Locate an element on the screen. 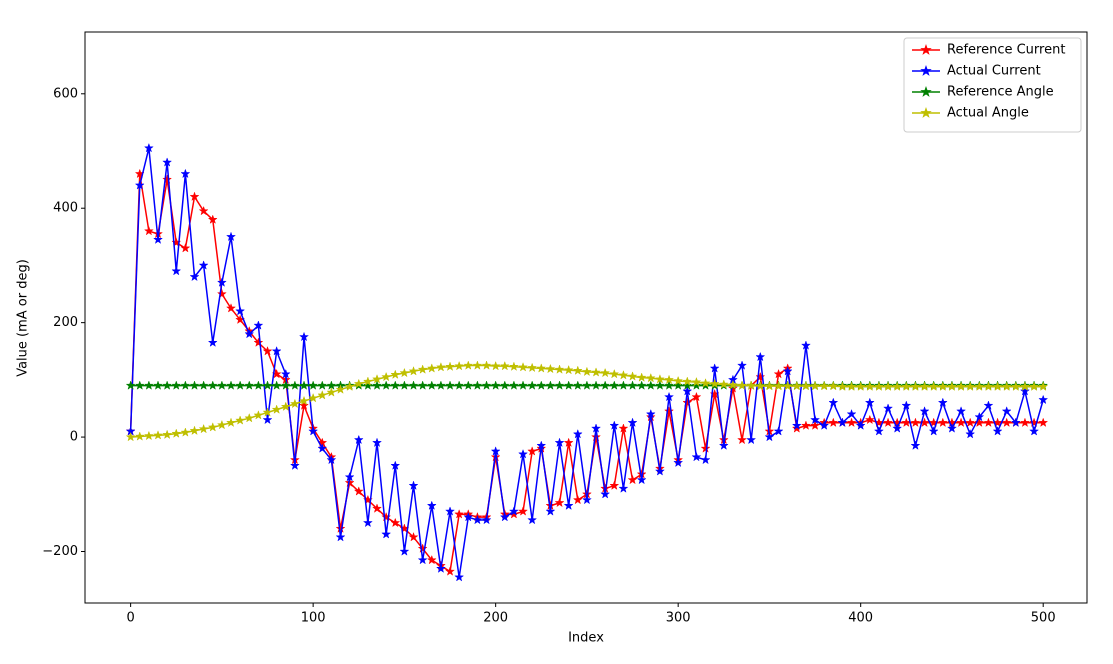 The width and height of the screenshot is (1113, 664). legend-label: Reference Current is located at coordinates (1006, 50).